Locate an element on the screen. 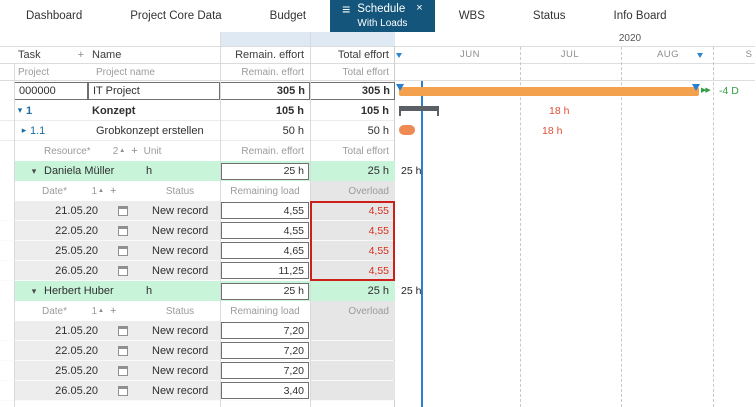  remaining-load-field: 3,40 is located at coordinates (265, 390).